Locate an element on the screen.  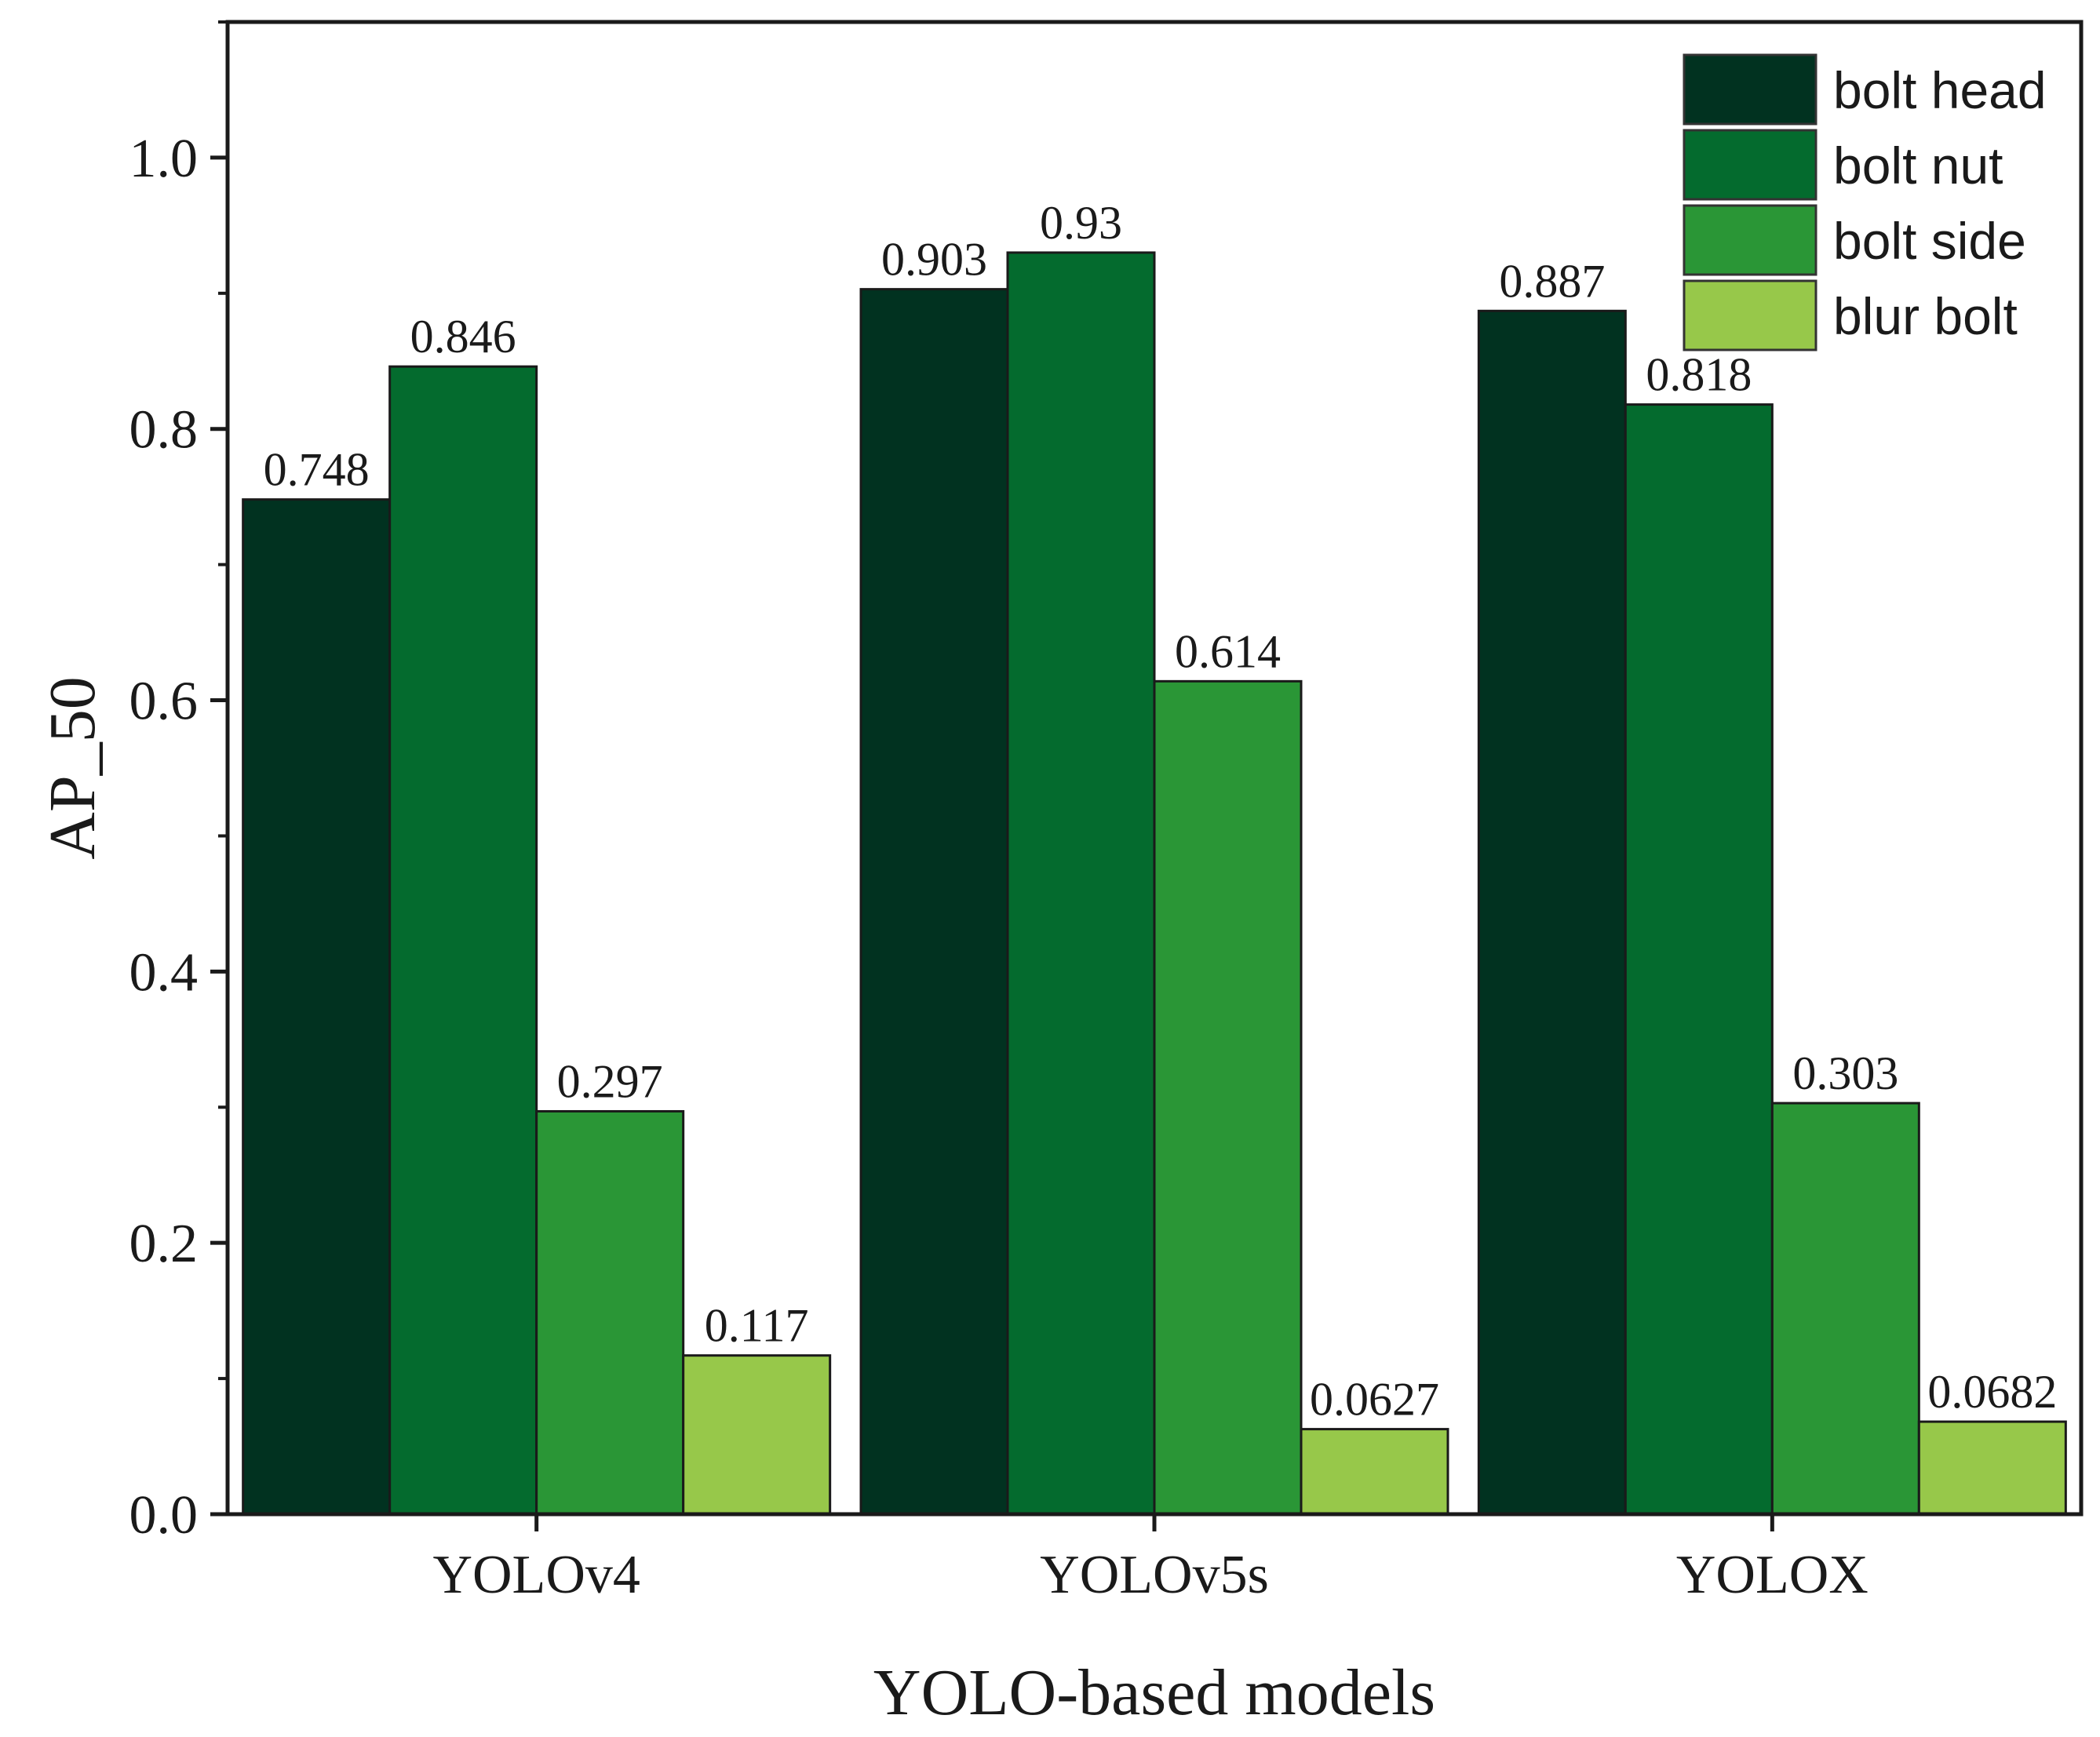
legend-label: bolt side is located at coordinates (1930, 241).